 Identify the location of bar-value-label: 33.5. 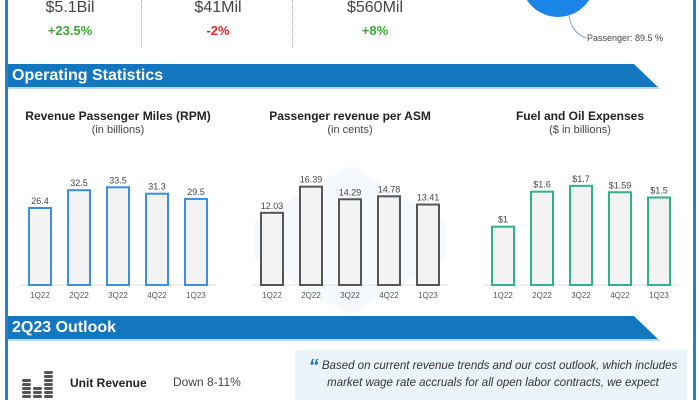
(118, 180).